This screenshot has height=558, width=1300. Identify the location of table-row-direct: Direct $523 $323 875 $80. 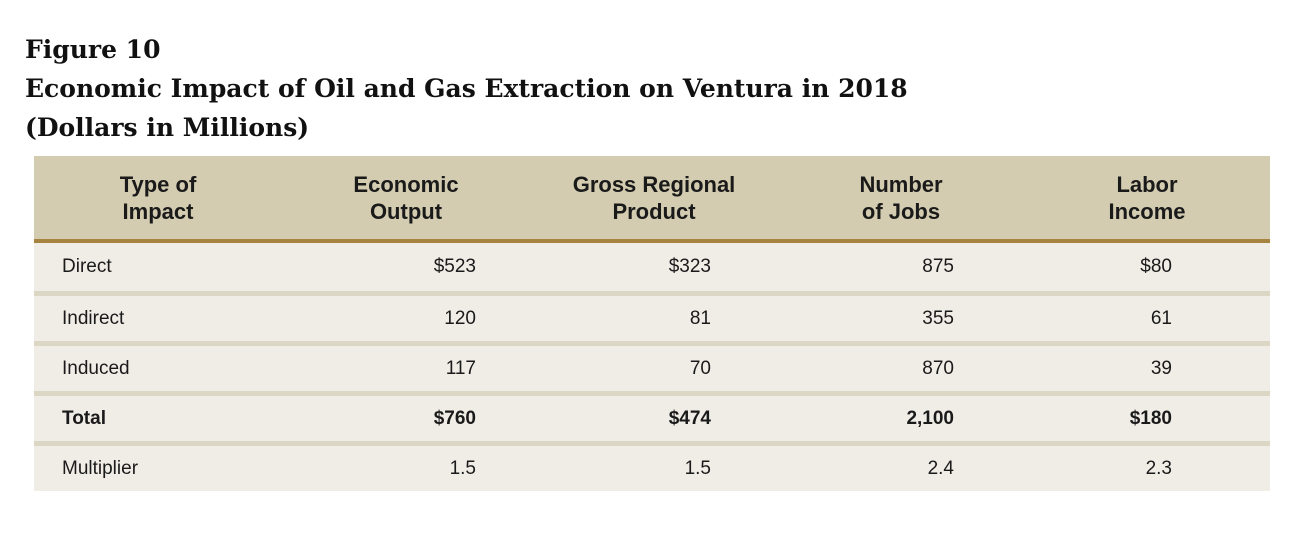
(652, 267).